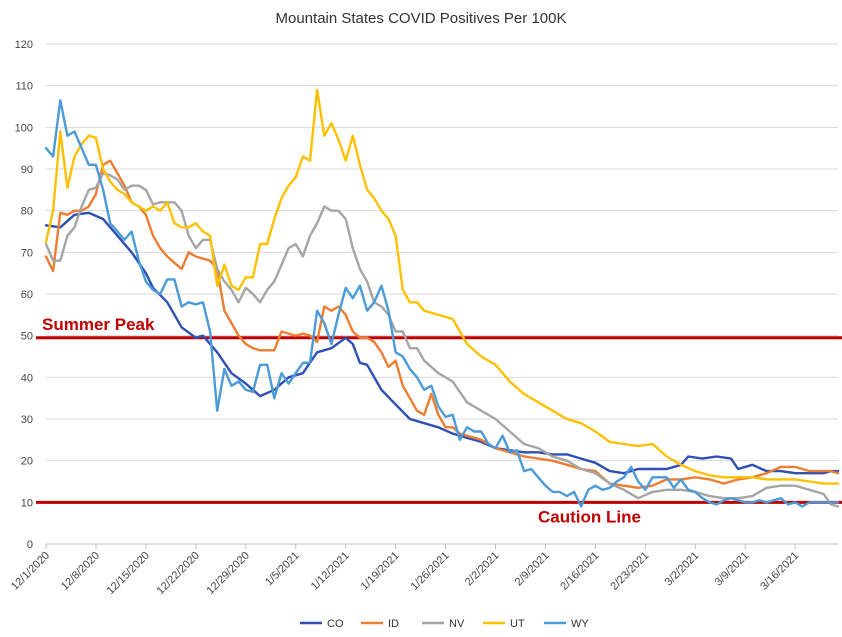 The width and height of the screenshot is (842, 637). What do you see at coordinates (457, 624) in the screenshot?
I see `legend-label-nv: NV` at bounding box center [457, 624].